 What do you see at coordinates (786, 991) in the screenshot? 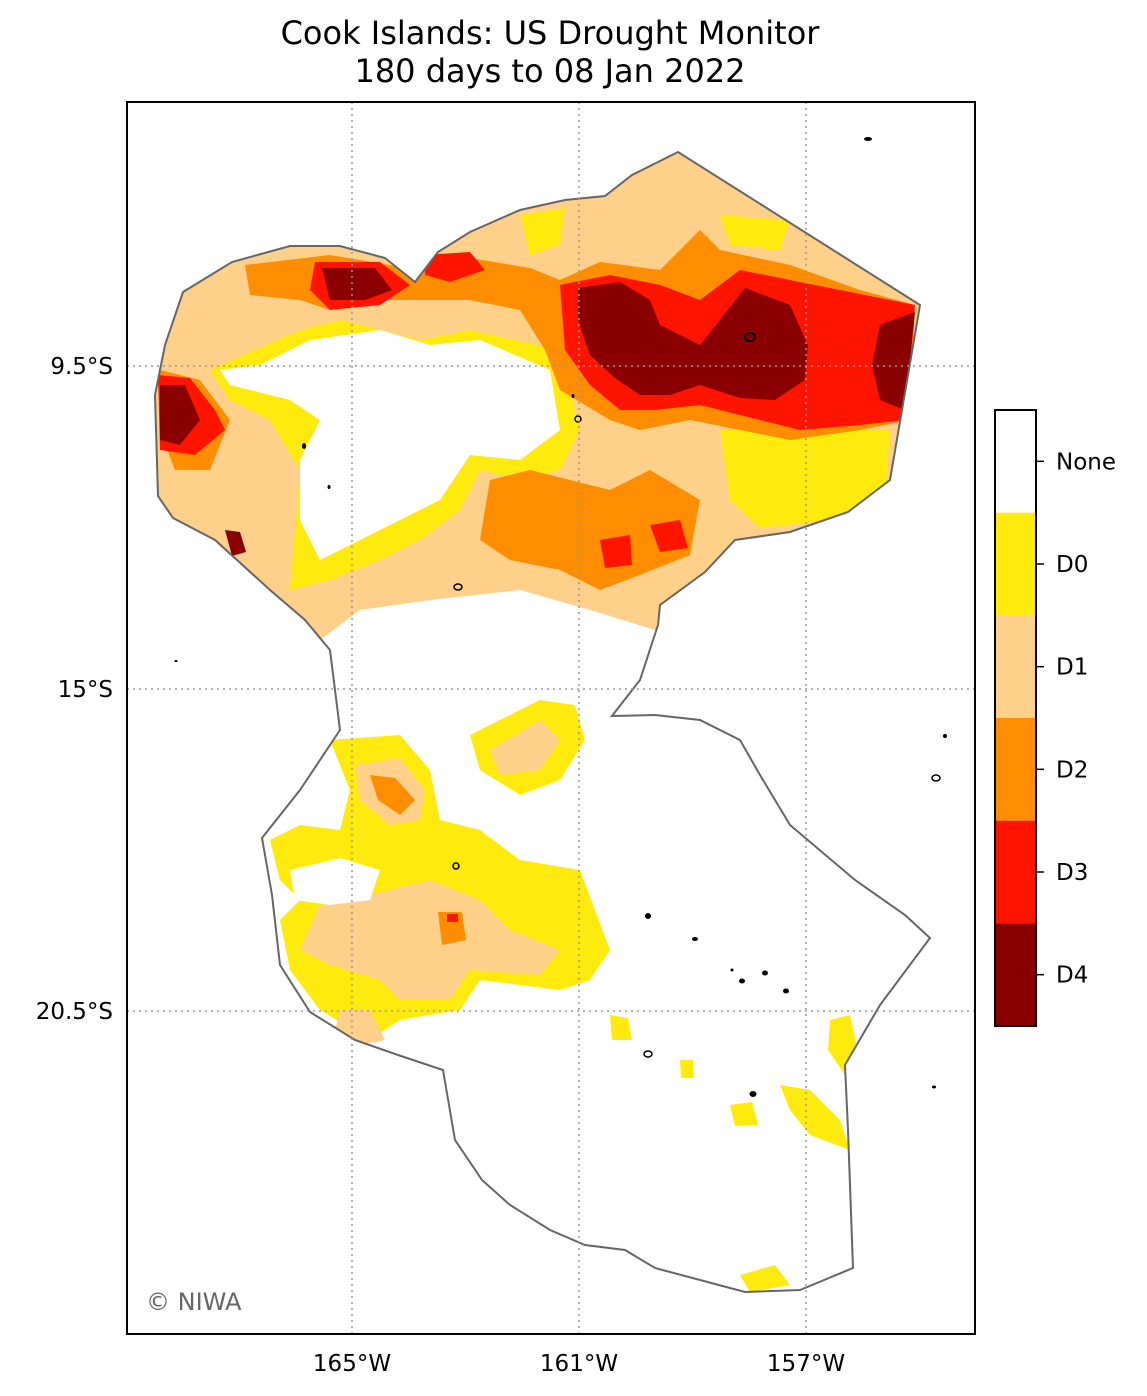
I see `island-mauke` at bounding box center [786, 991].